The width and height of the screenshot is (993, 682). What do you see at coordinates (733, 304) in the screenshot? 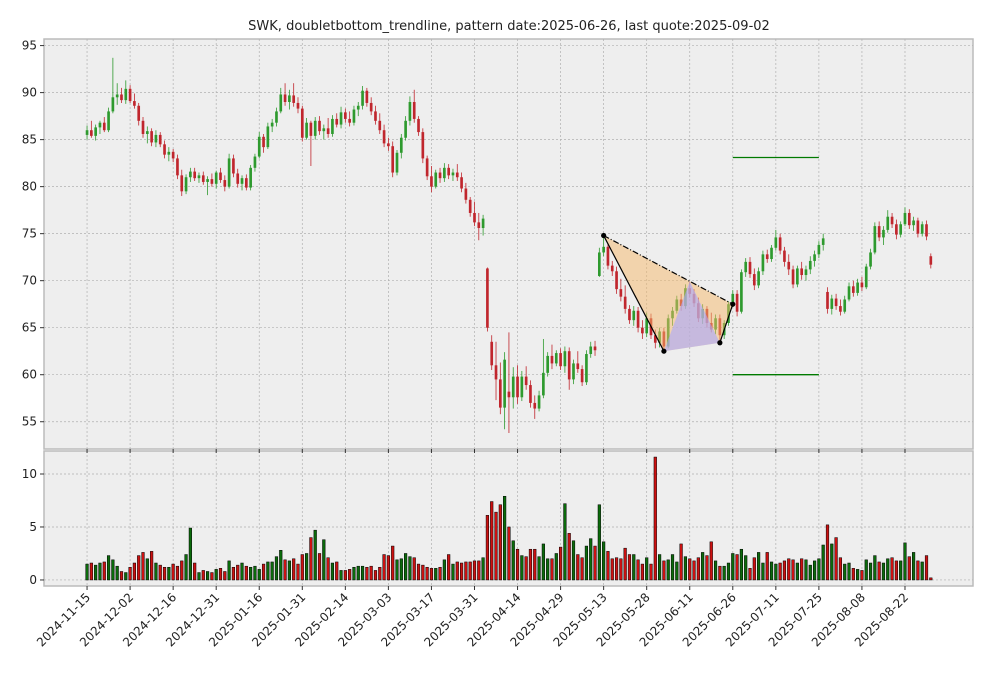
I see `pattern-point` at bounding box center [733, 304].